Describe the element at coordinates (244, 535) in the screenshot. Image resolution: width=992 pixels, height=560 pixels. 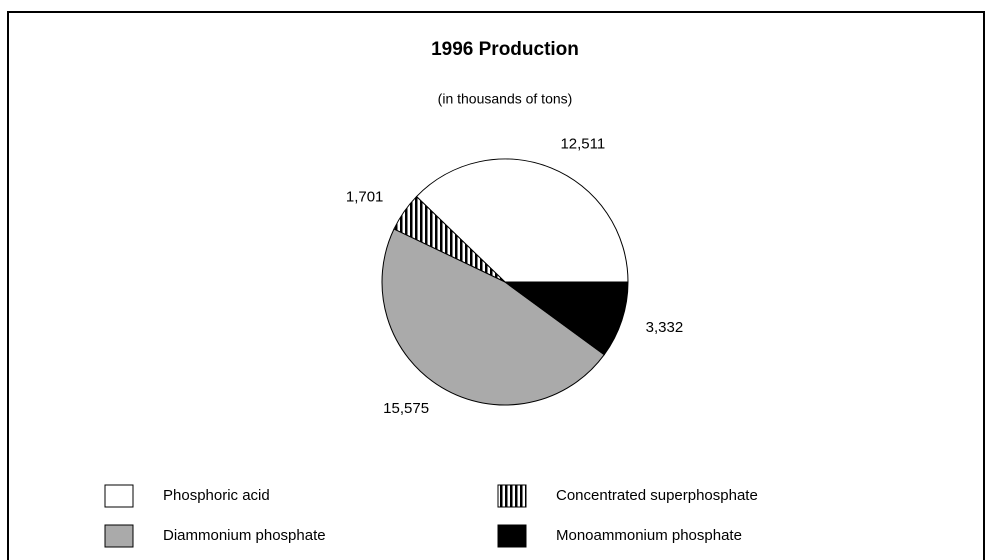
I see `legend-label: Diammonium phosphate` at that location.